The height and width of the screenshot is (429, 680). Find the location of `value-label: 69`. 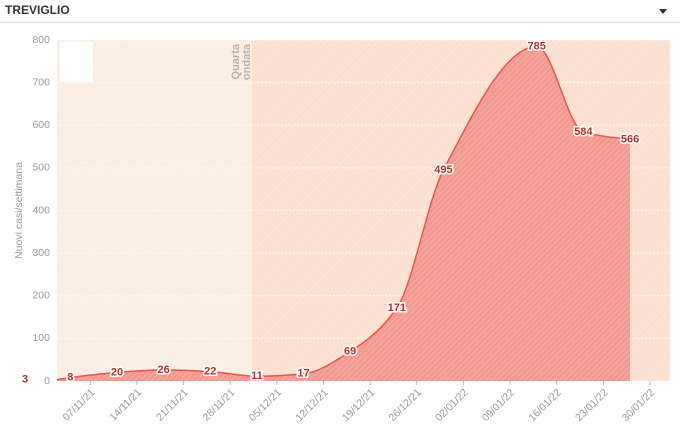

value-label: 69 is located at coordinates (350, 351).